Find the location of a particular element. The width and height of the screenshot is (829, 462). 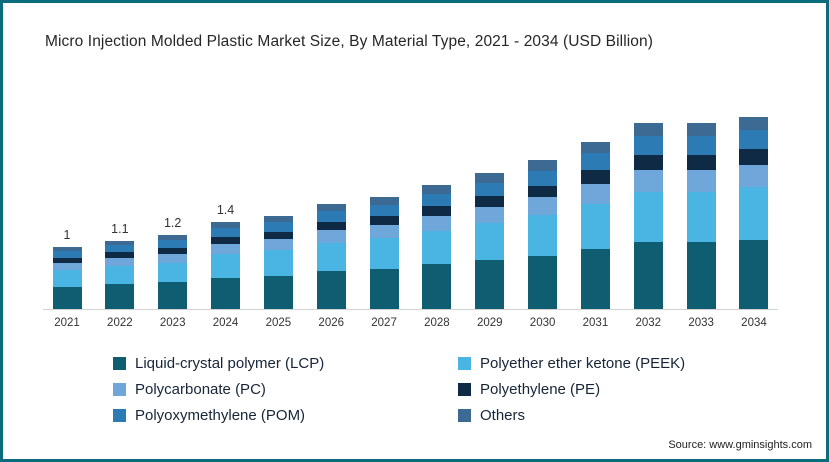

stacked-bar-2026 is located at coordinates (331, 256).